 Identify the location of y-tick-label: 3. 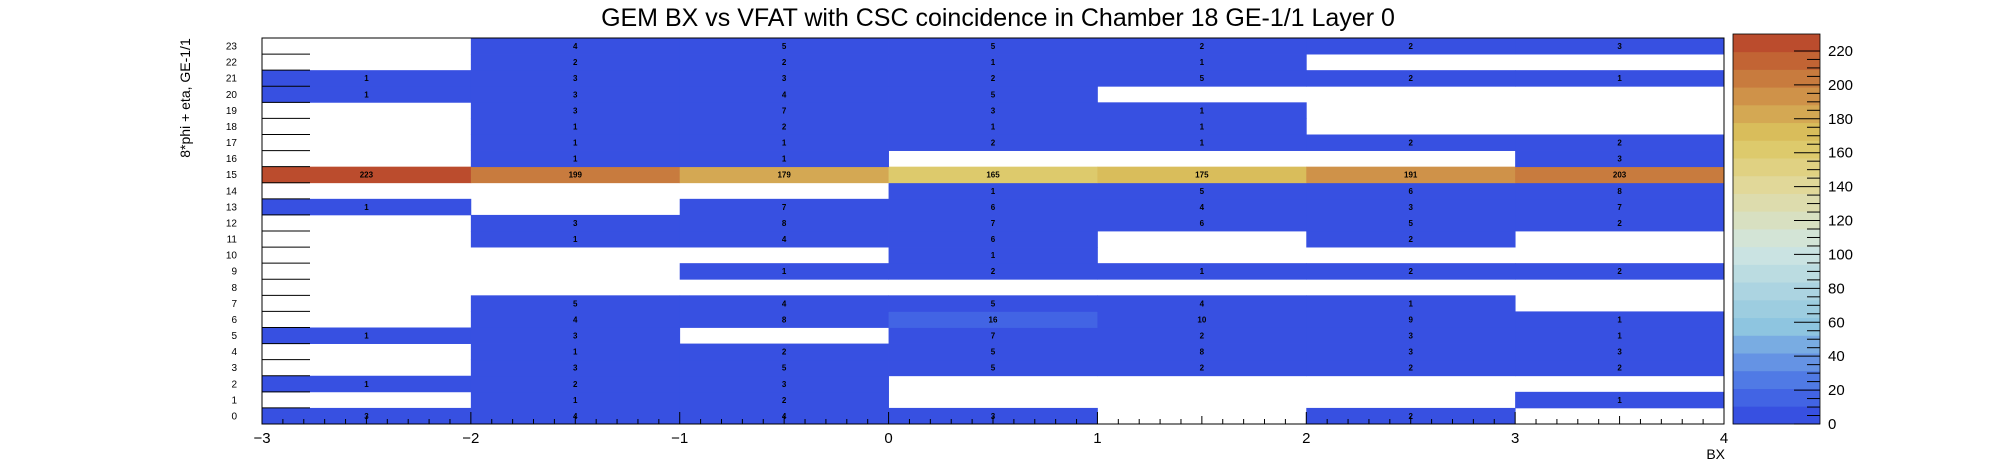
(234, 368).